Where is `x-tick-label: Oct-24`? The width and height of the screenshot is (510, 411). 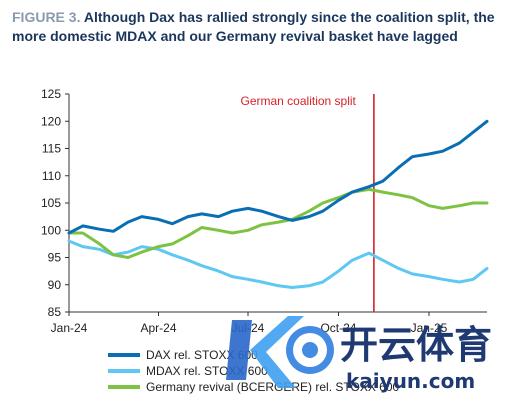
x-tick-label: Oct-24 is located at coordinates (338, 328).